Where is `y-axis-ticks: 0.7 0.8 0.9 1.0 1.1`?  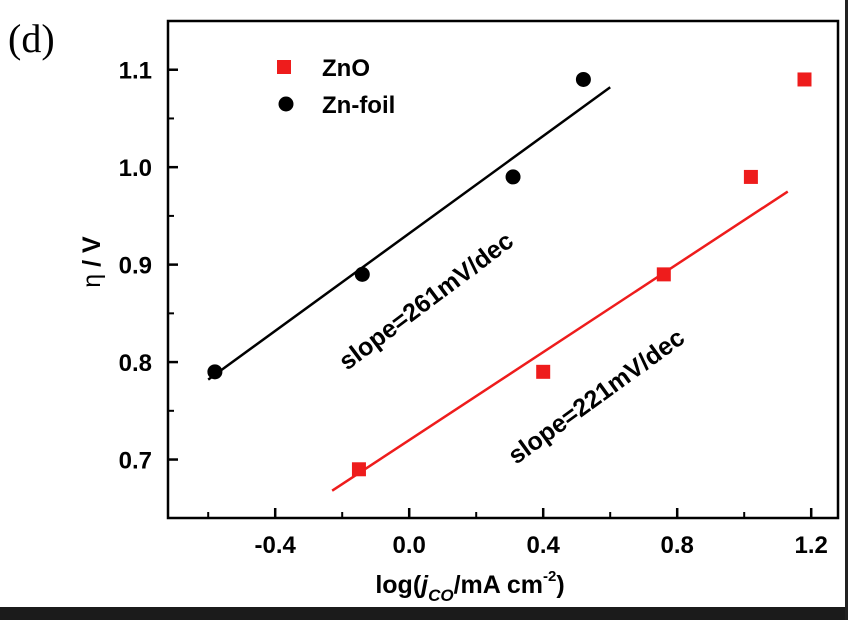 y-axis-ticks: 0.7 0.8 0.9 1.0 1.1 is located at coordinates (148, 266).